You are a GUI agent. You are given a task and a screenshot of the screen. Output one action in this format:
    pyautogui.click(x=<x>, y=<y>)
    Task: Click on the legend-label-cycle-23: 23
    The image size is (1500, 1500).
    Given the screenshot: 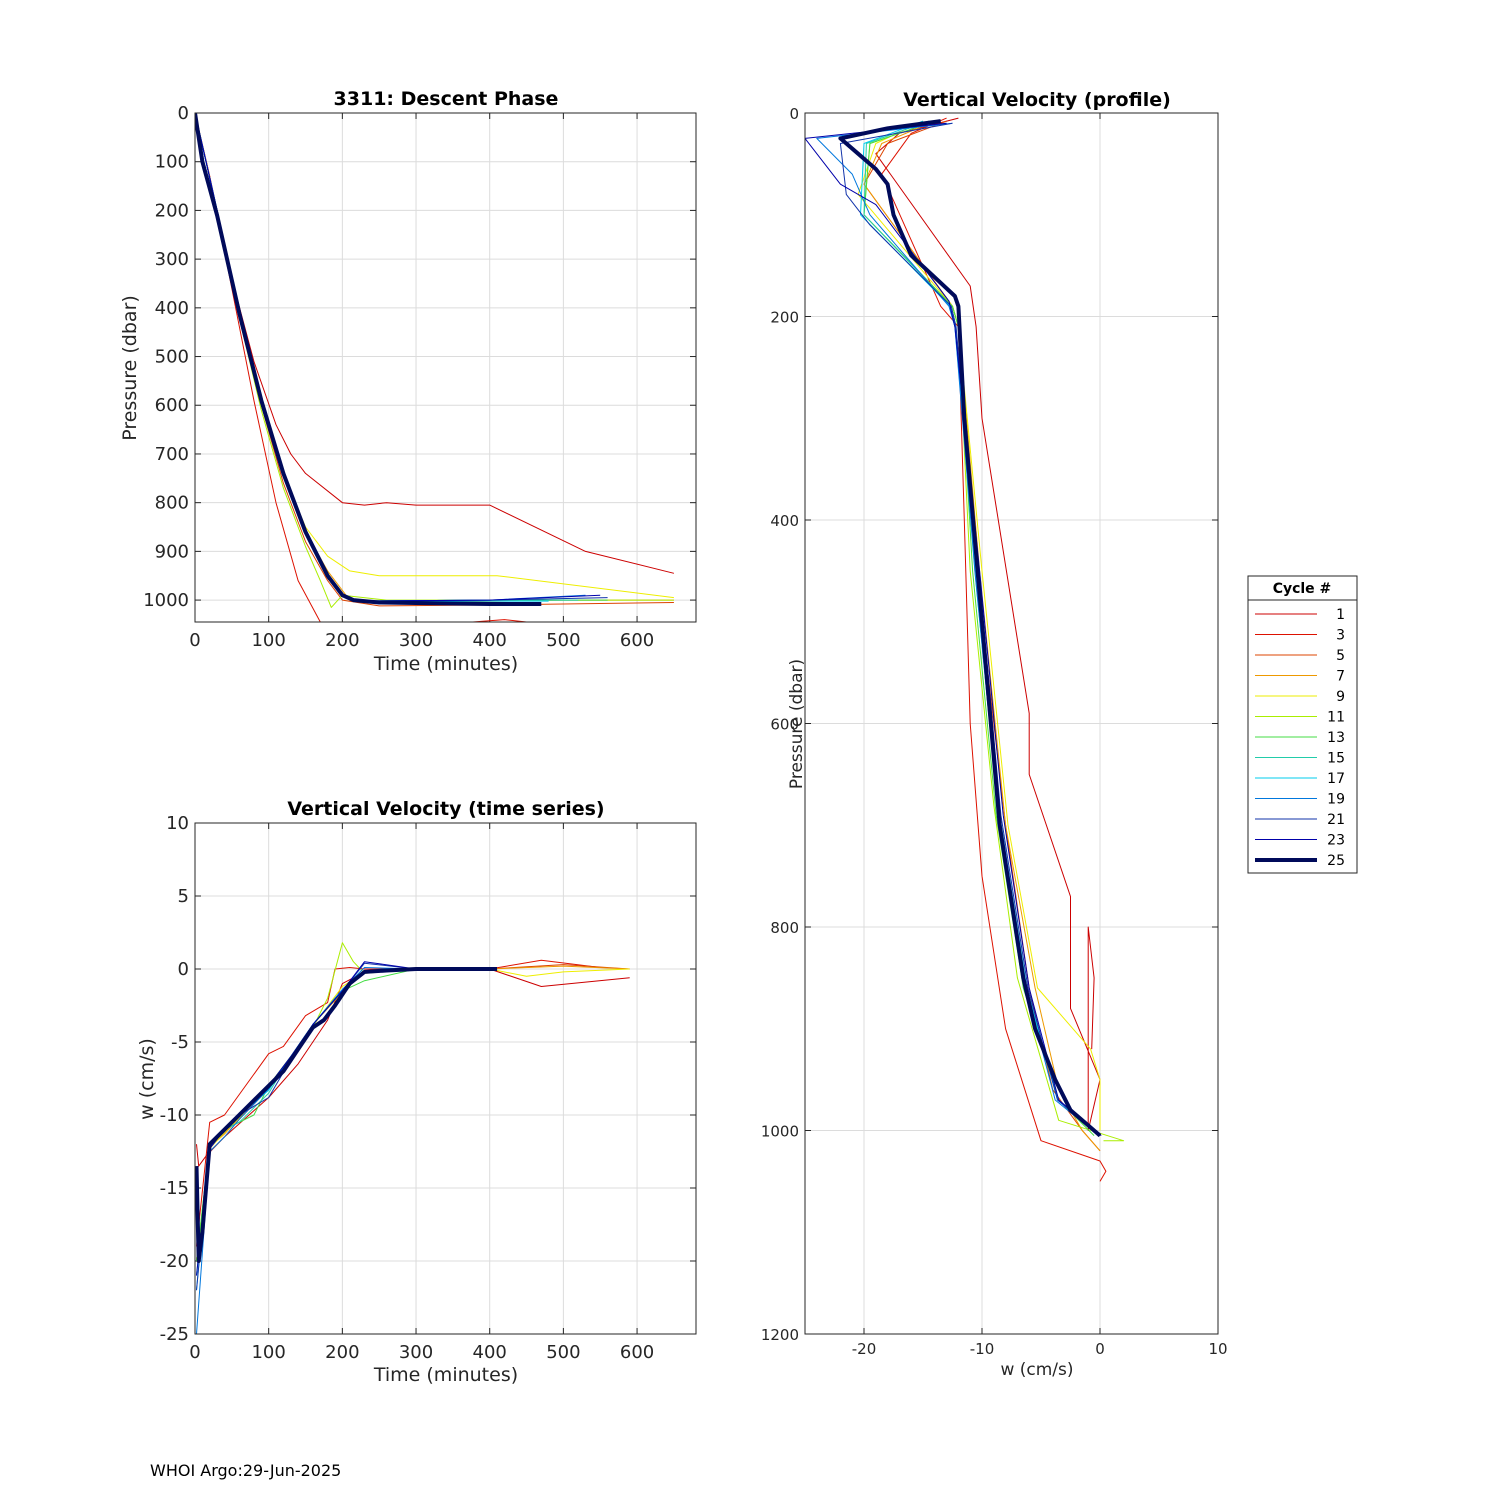 What is the action you would take?
    pyautogui.click(x=1336, y=841)
    